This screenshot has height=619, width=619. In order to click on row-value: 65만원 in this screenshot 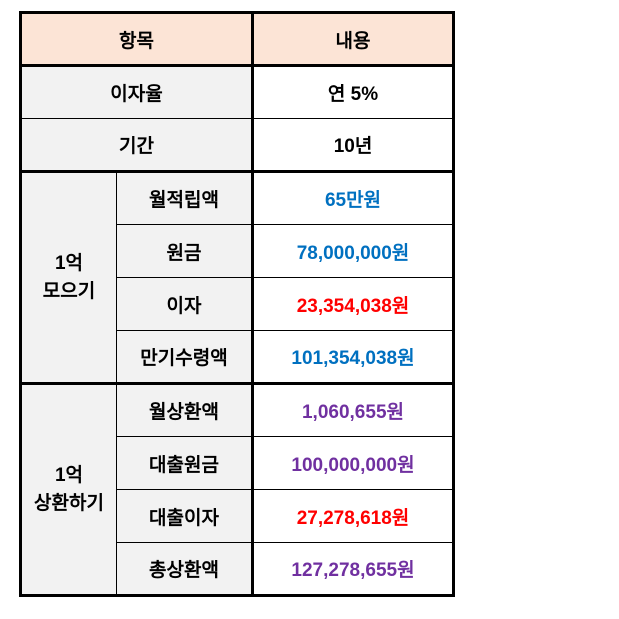, I will do `click(352, 198)`.